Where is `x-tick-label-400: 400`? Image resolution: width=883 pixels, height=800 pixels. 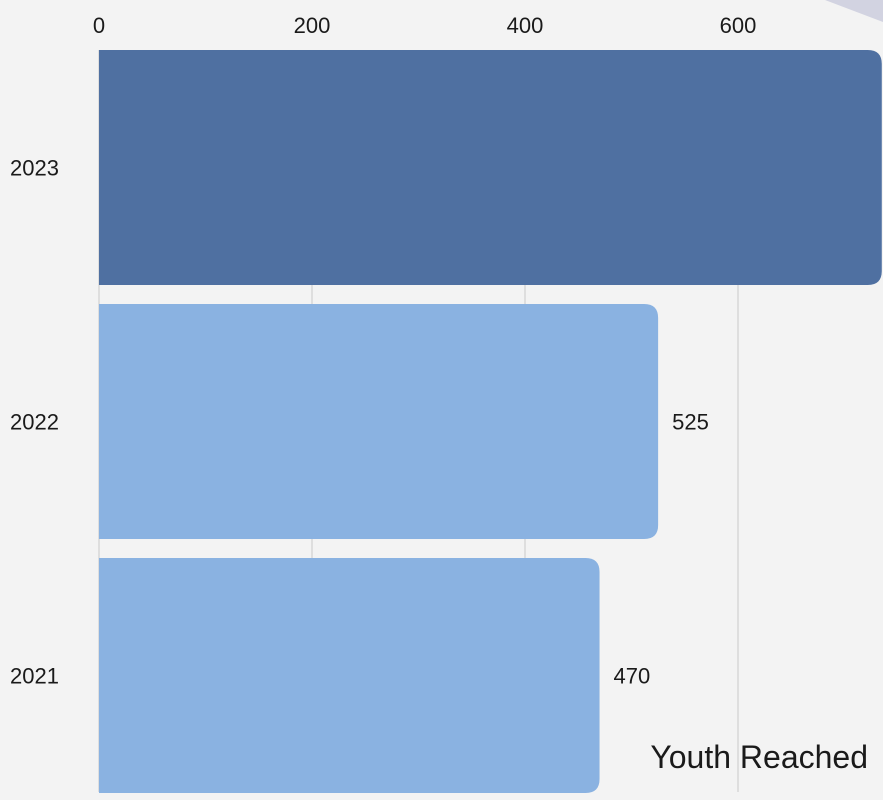 x-tick-label-400: 400 is located at coordinates (525, 25).